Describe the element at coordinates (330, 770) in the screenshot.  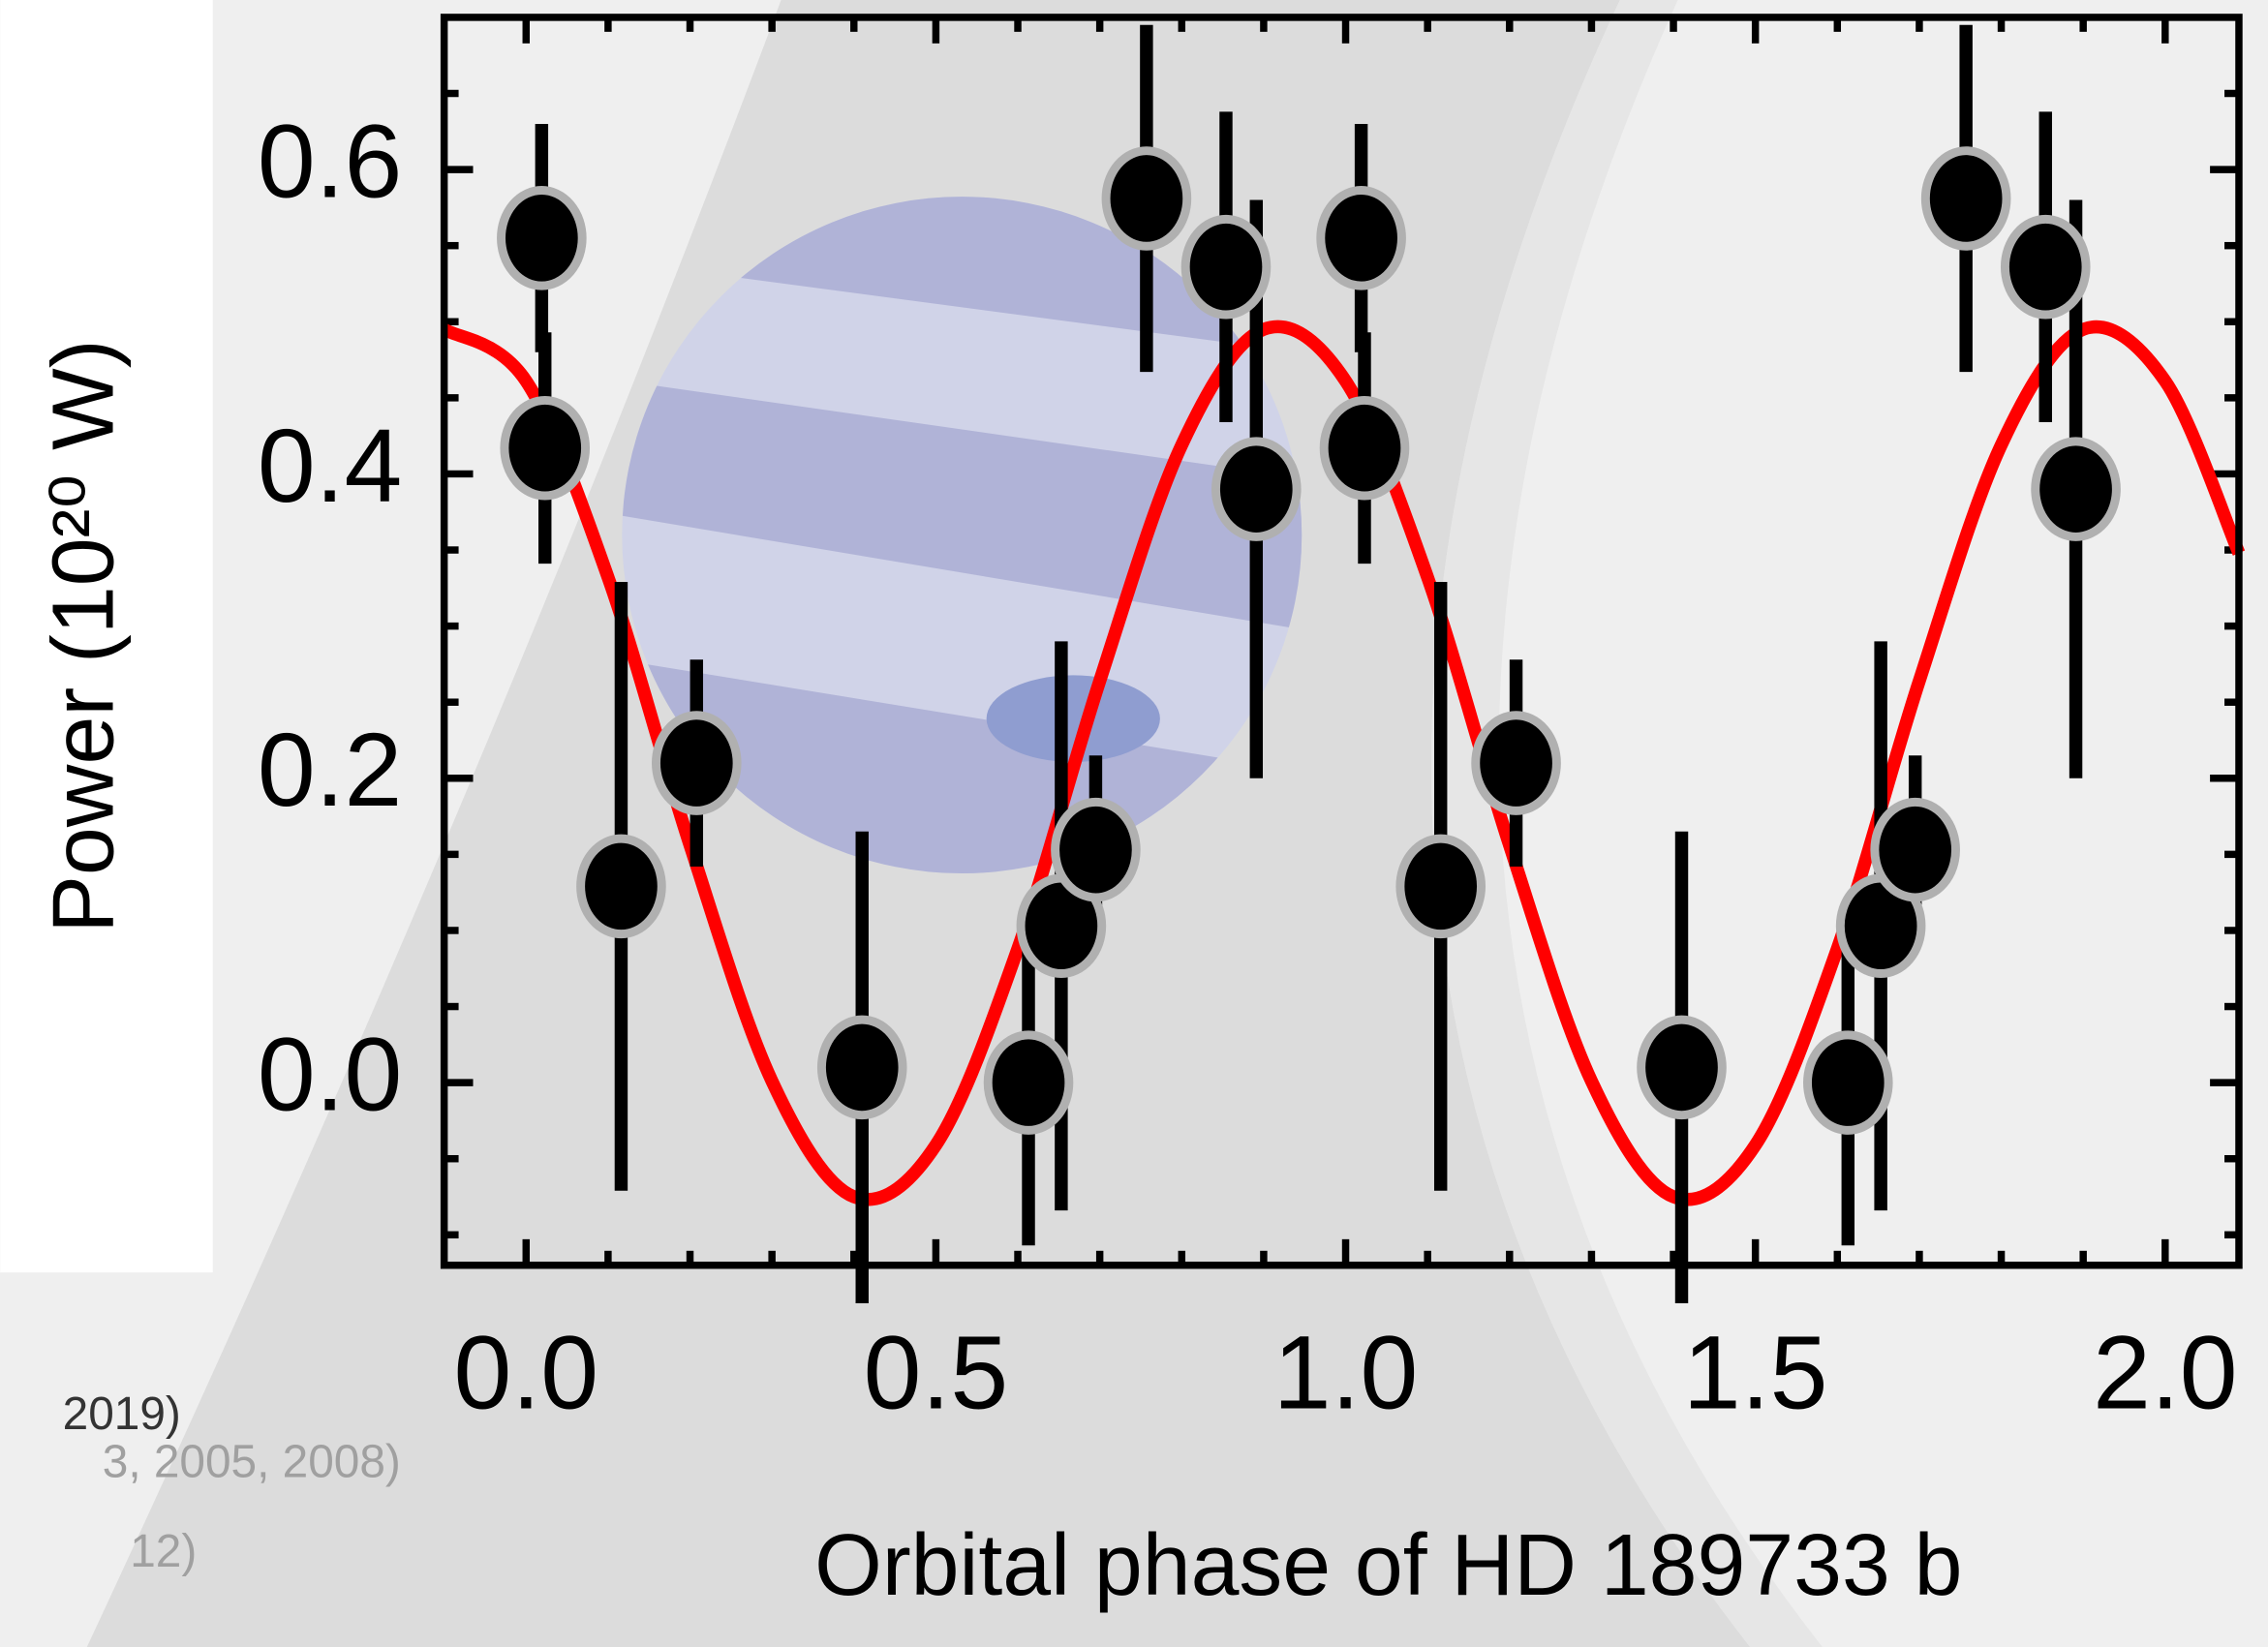
I see `y-tick-label: 0.2` at that location.